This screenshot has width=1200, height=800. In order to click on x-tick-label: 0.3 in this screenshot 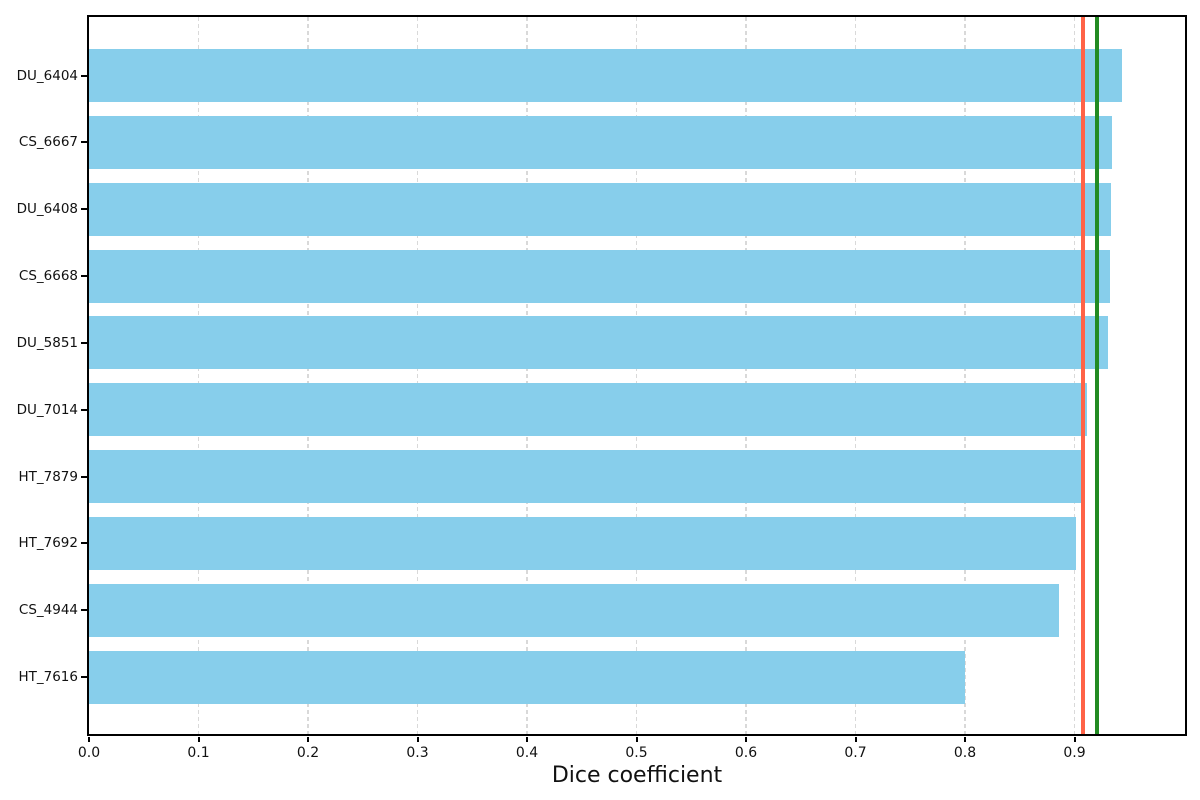, I will do `click(417, 753)`.